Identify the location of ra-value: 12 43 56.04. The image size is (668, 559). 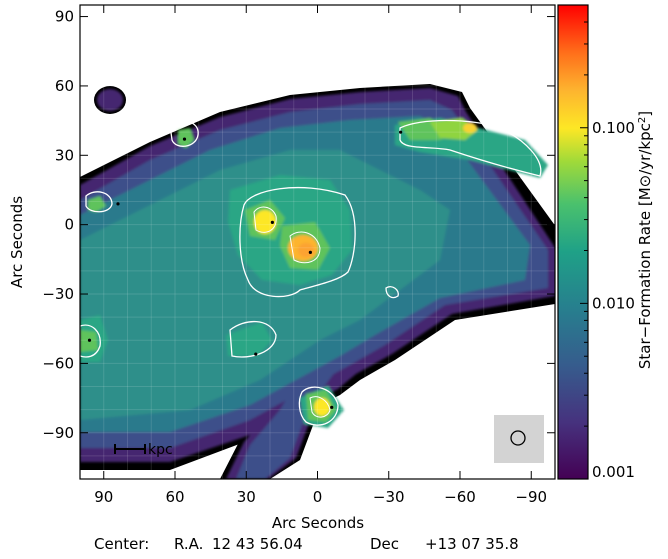
(257, 544).